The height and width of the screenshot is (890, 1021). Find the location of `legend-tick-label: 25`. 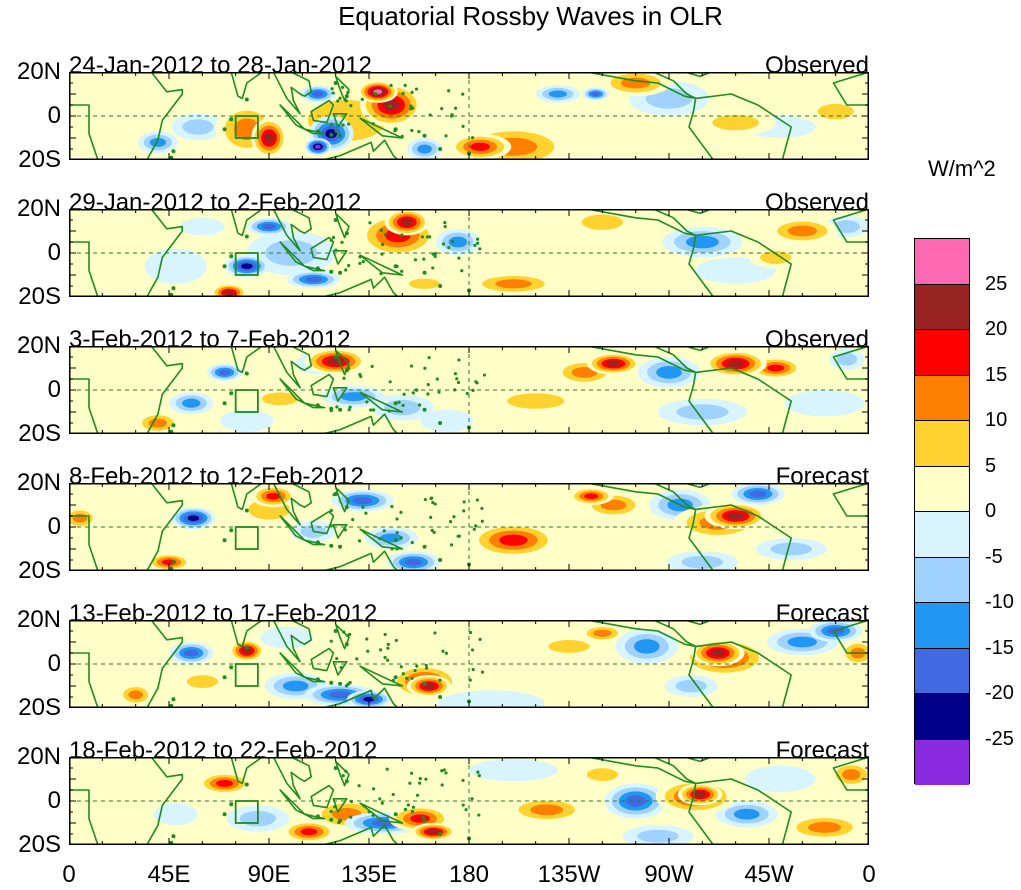

legend-tick-label: 25 is located at coordinates (996, 283).